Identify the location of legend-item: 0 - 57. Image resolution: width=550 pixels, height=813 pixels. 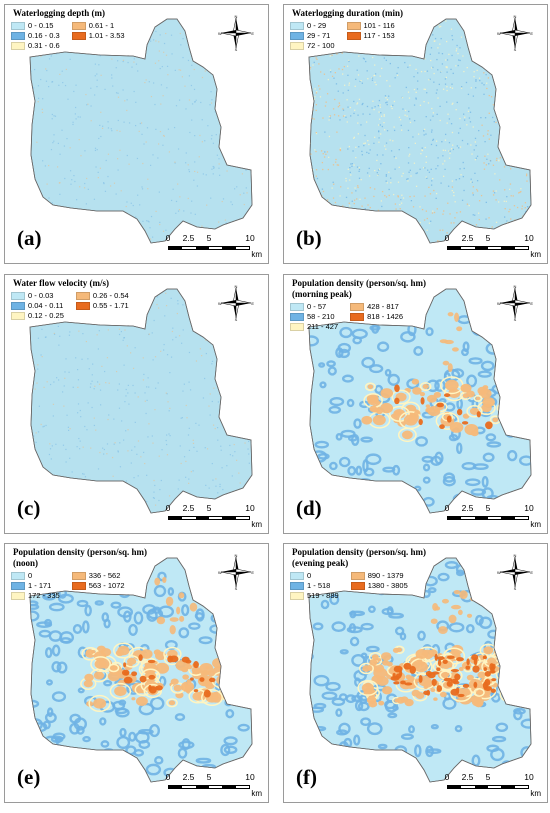
(314, 306).